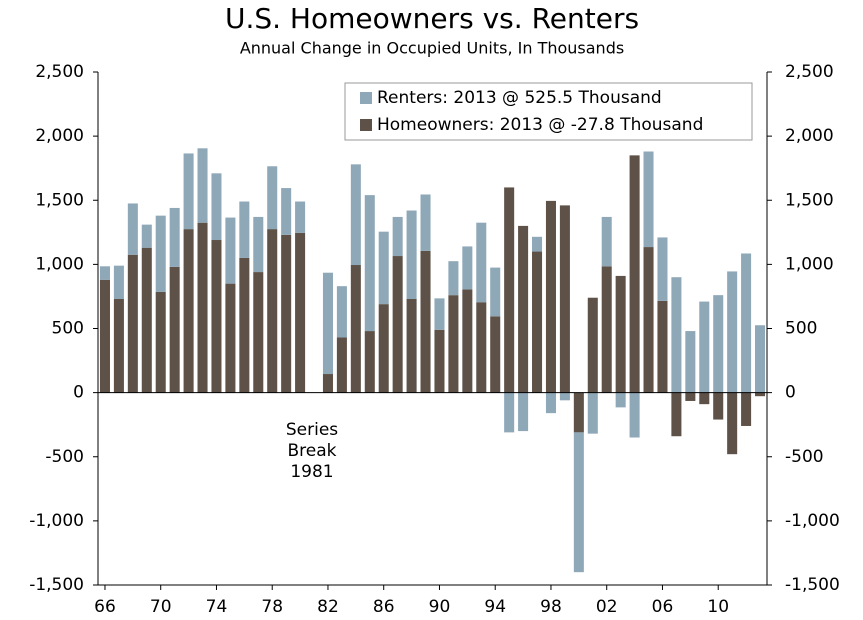 The image size is (863, 620). Describe the element at coordinates (812, 521) in the screenshot. I see `y2-tick-label: -1,000` at that location.